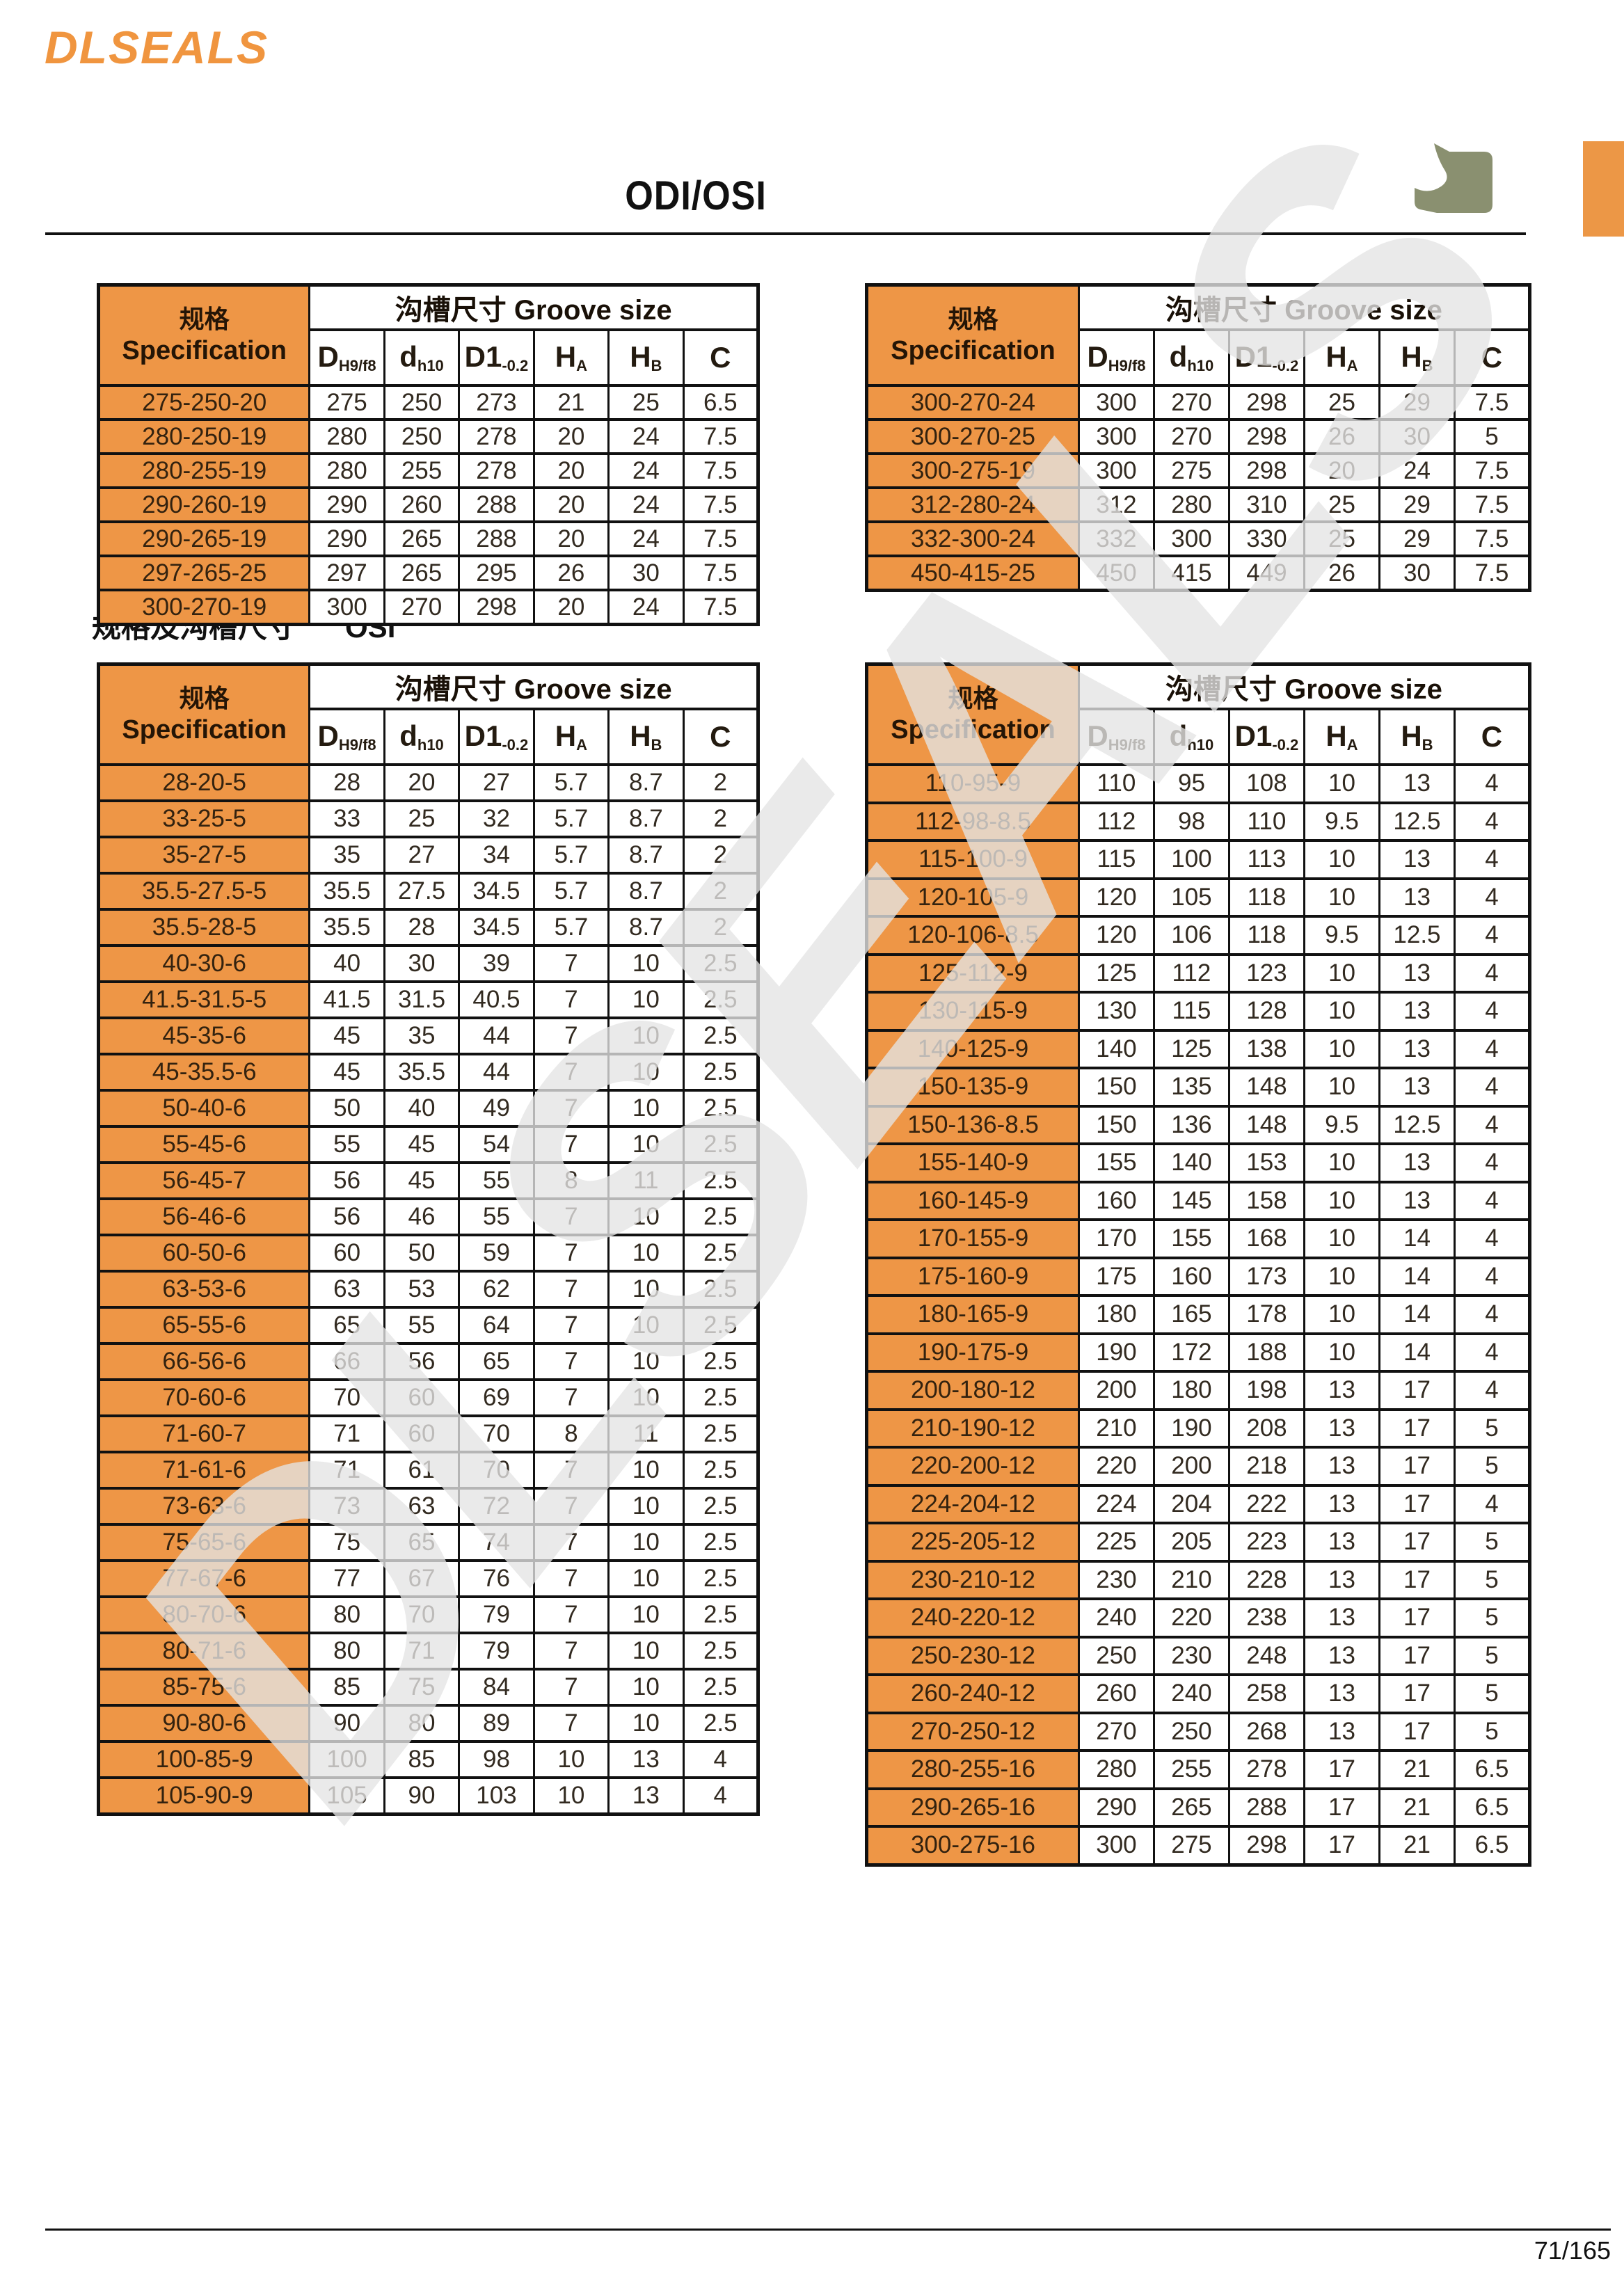 The width and height of the screenshot is (1624, 2296). What do you see at coordinates (1198, 1353) in the screenshot?
I see `table-row: 190-175-9 190 172 188 10 14 4` at bounding box center [1198, 1353].